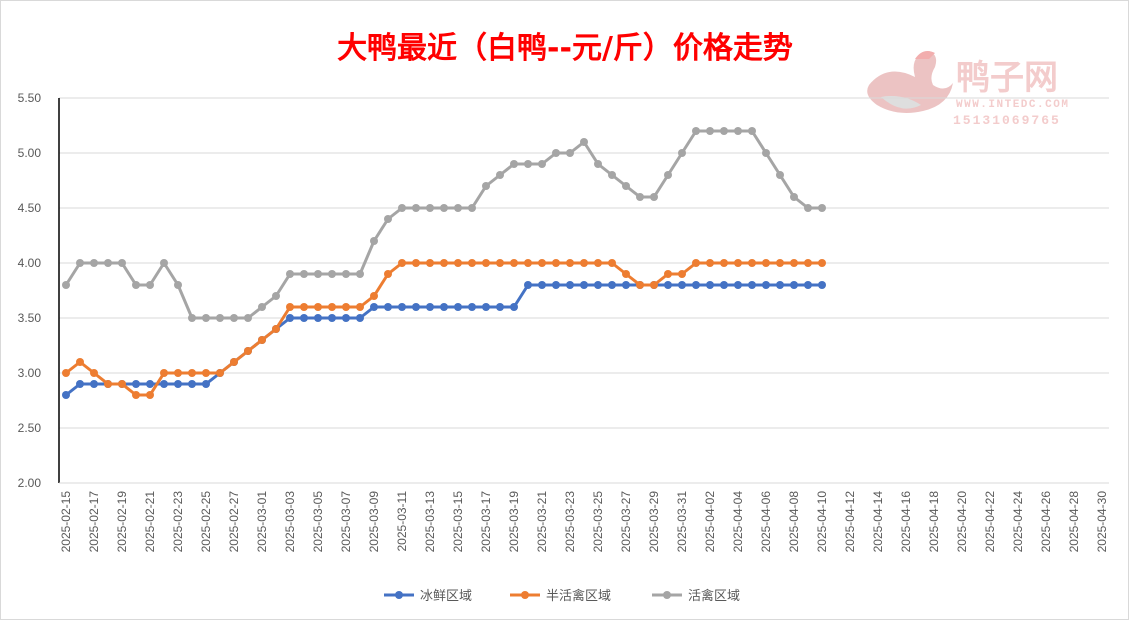 Image resolution: width=1129 pixels, height=621 pixels. I want to click on x-tick-label: 2025-03-13, so click(430, 522).